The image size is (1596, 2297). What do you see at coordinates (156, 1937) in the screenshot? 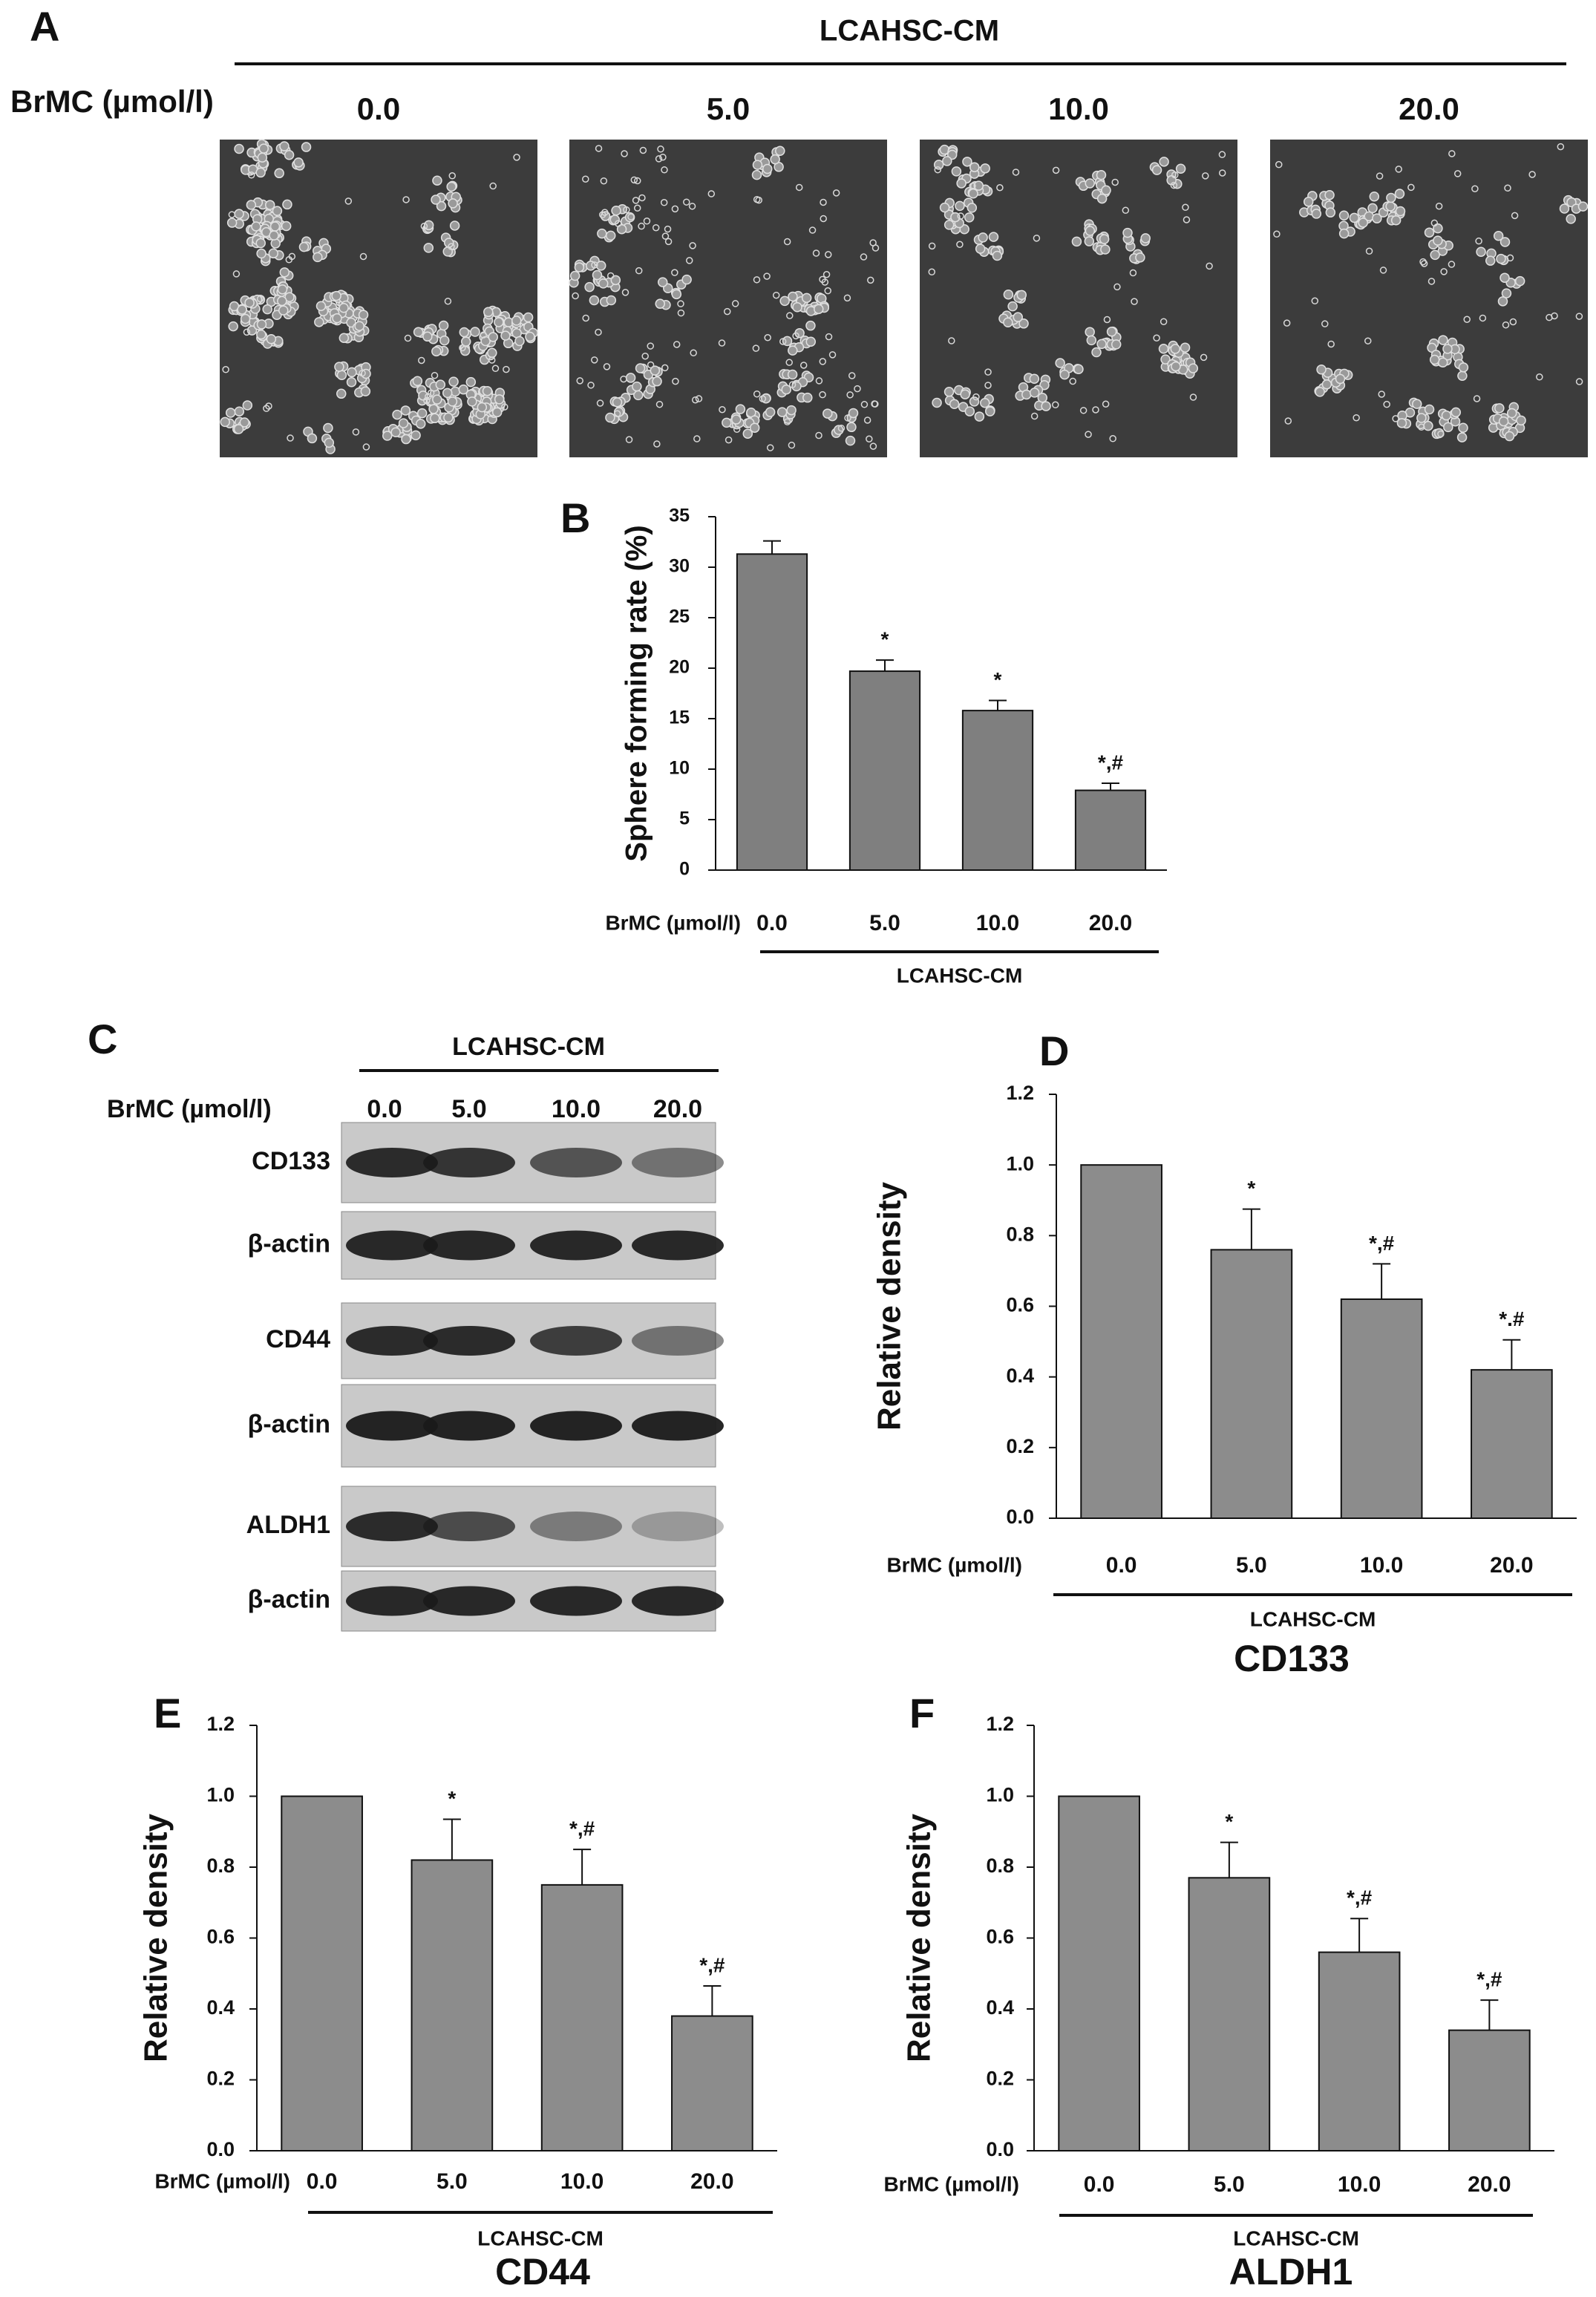
I see `y-axis-label: Relative density` at bounding box center [156, 1937].